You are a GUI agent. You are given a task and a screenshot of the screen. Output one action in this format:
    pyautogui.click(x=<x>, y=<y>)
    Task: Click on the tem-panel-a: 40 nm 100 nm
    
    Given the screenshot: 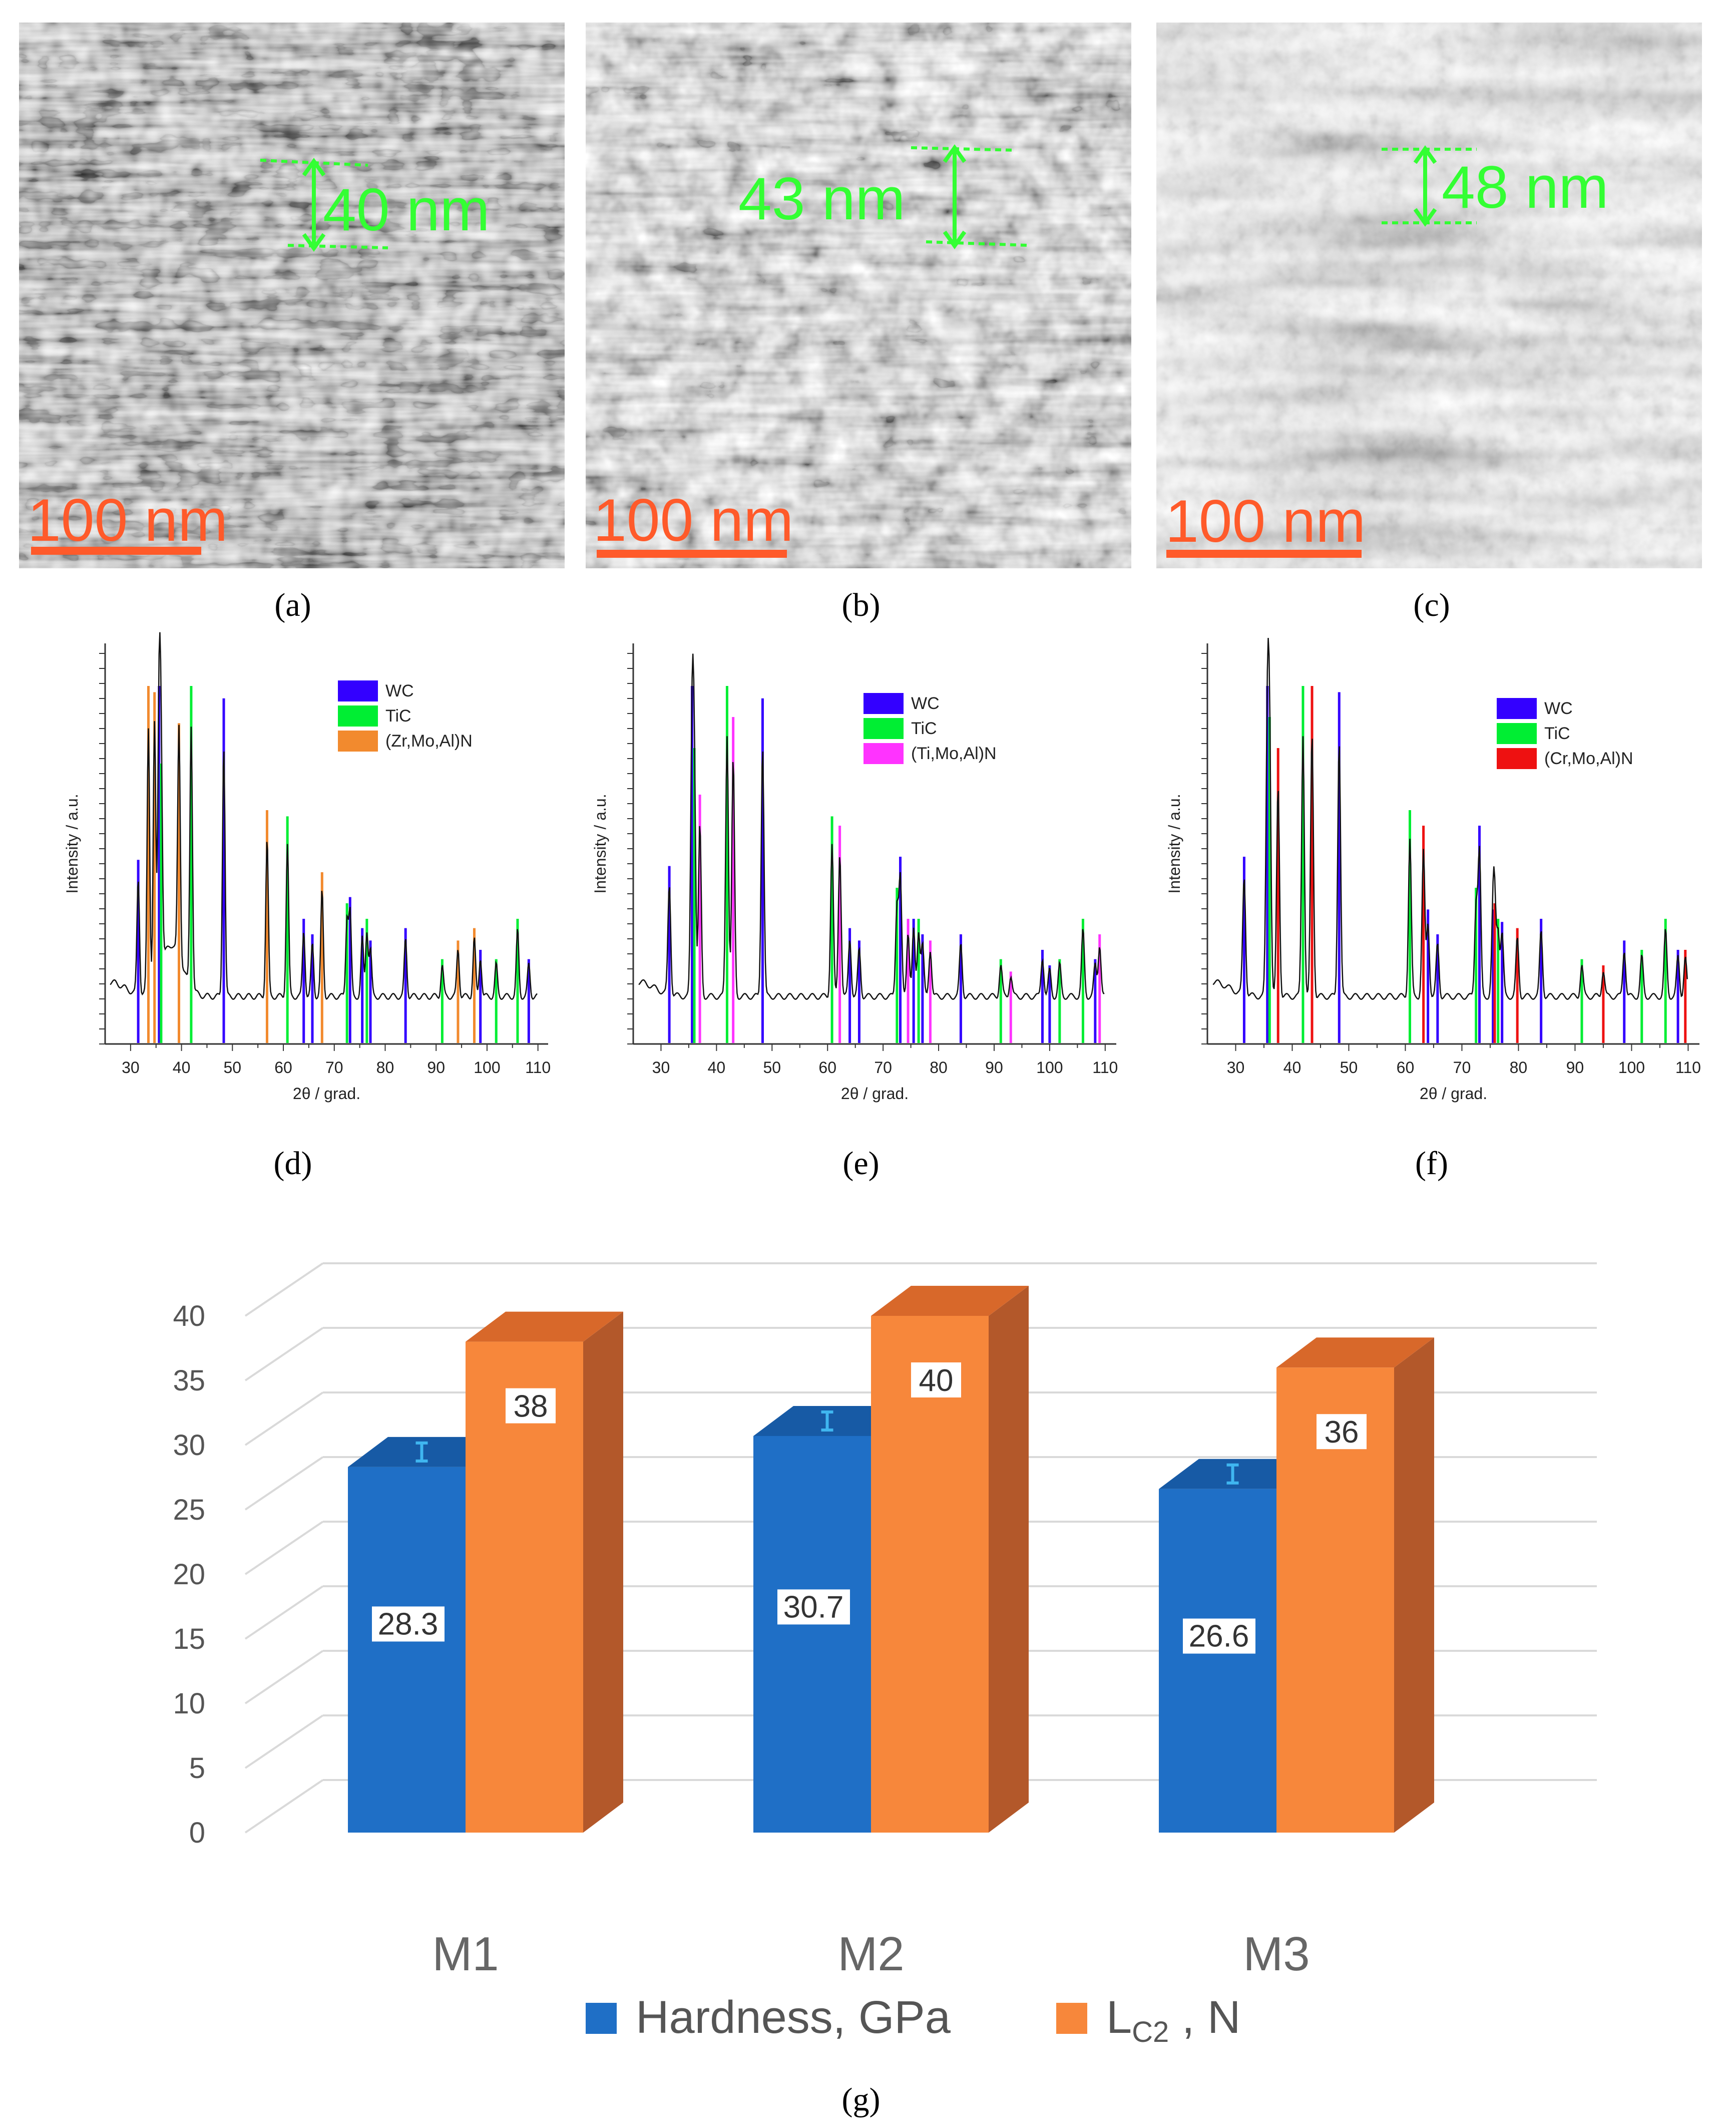 What is the action you would take?
    pyautogui.click(x=292, y=295)
    